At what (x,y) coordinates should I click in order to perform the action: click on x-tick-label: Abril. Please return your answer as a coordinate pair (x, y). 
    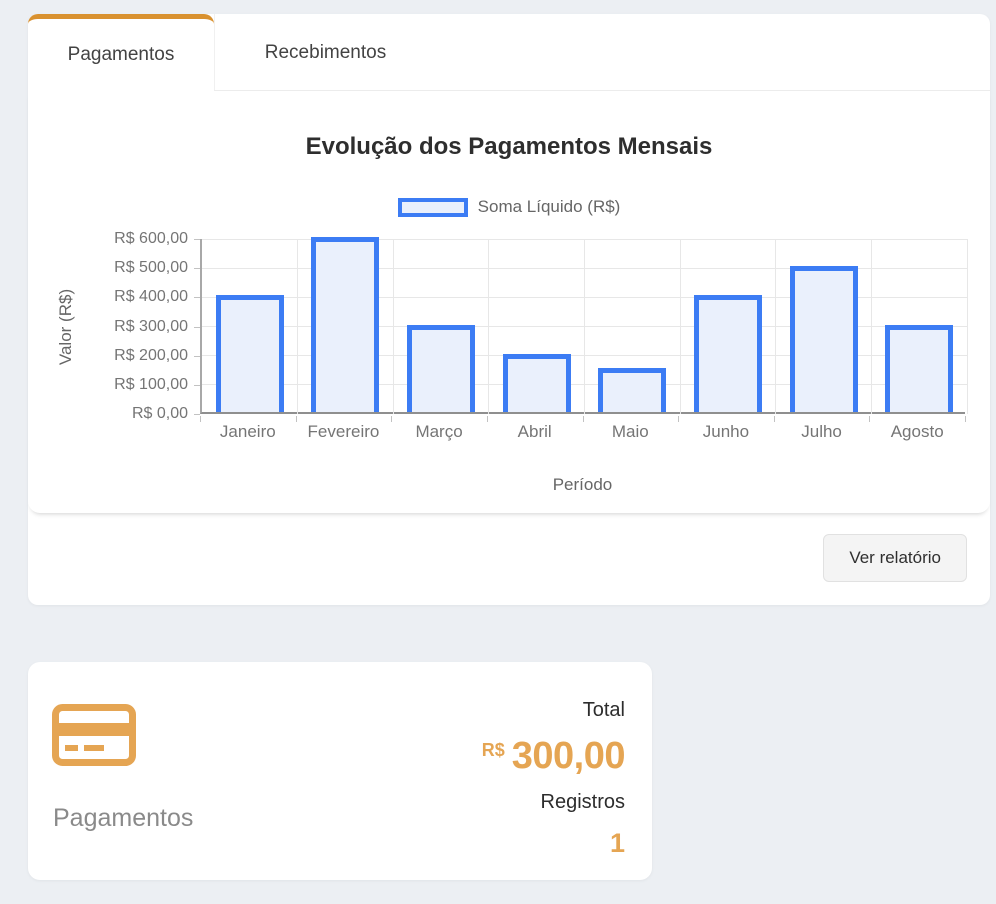
    Looking at the image, I should click on (534, 431).